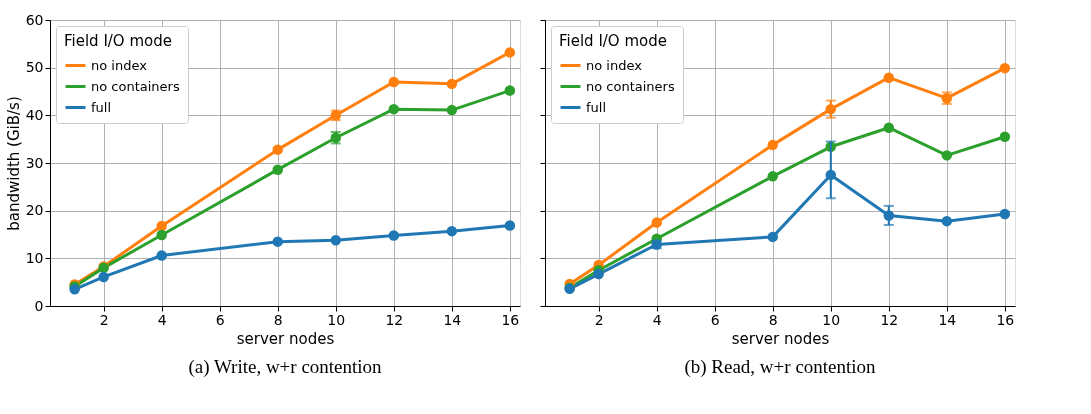 The image size is (1091, 414). What do you see at coordinates (780, 367) in the screenshot?
I see `text: (b) Read, w+r contention` at bounding box center [780, 367].